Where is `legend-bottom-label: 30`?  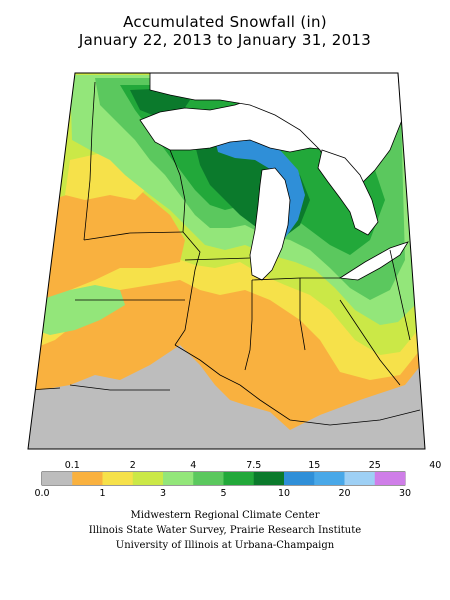 legend-bottom-label: 30 is located at coordinates (405, 493).